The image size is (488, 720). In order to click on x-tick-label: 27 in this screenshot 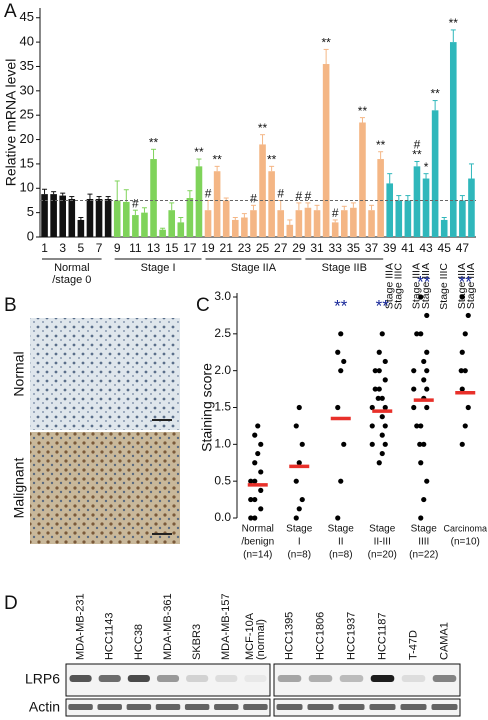, I will do `click(281, 248)`.